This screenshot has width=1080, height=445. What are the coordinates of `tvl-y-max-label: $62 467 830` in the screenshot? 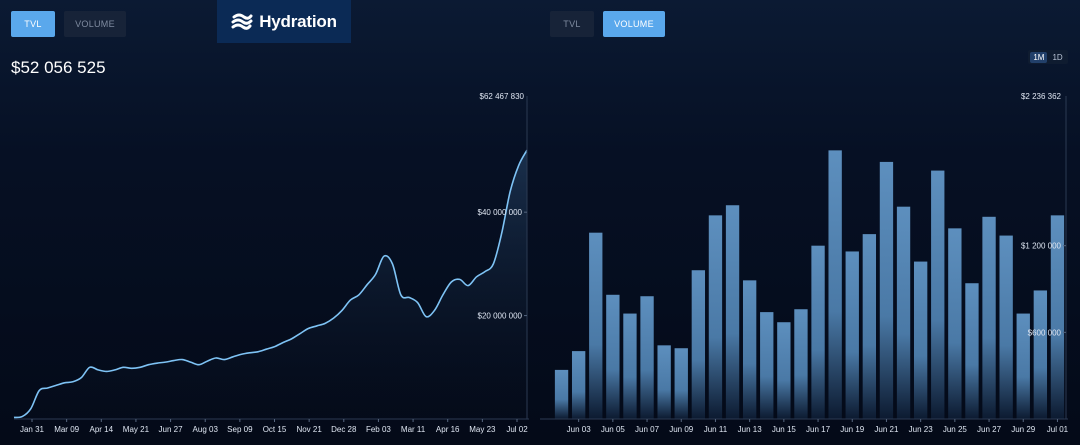 It's located at (502, 96).